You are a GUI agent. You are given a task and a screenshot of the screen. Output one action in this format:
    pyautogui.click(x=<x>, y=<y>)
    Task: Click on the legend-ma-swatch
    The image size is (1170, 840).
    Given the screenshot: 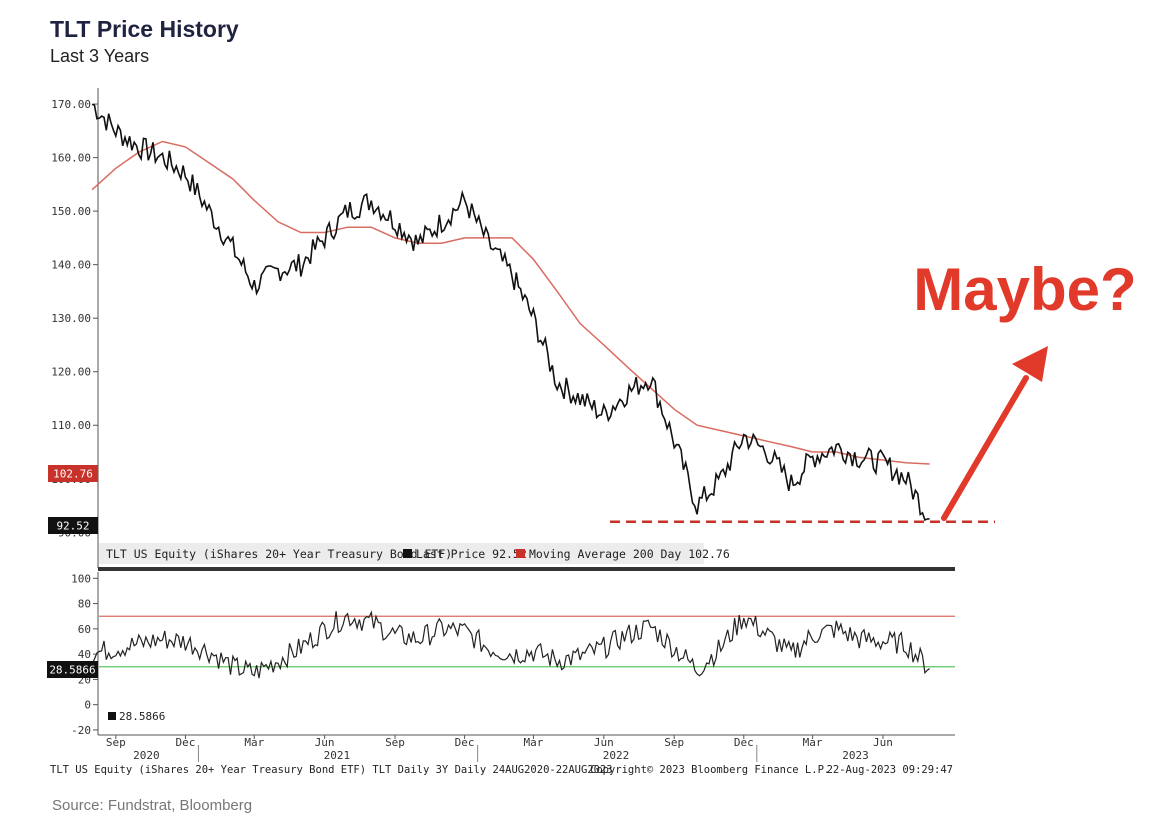 What is the action you would take?
    pyautogui.click(x=520, y=553)
    